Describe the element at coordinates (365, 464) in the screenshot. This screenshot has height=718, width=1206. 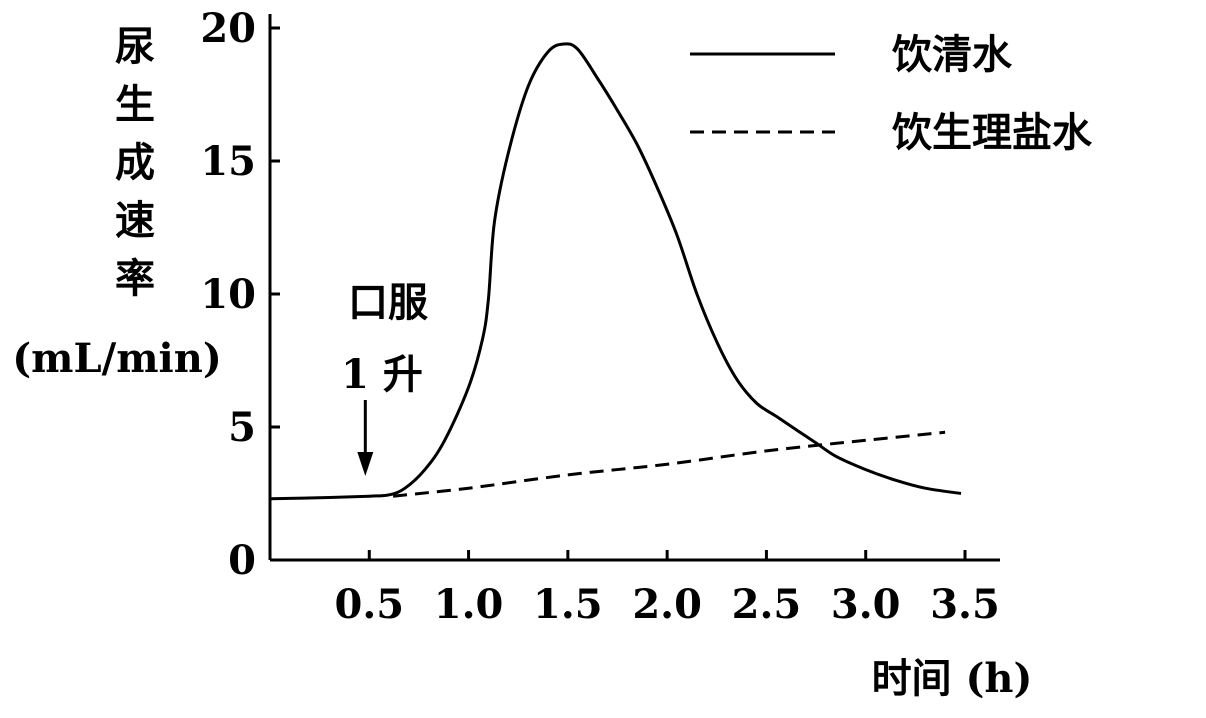
I see `annotation-arrow-head` at that location.